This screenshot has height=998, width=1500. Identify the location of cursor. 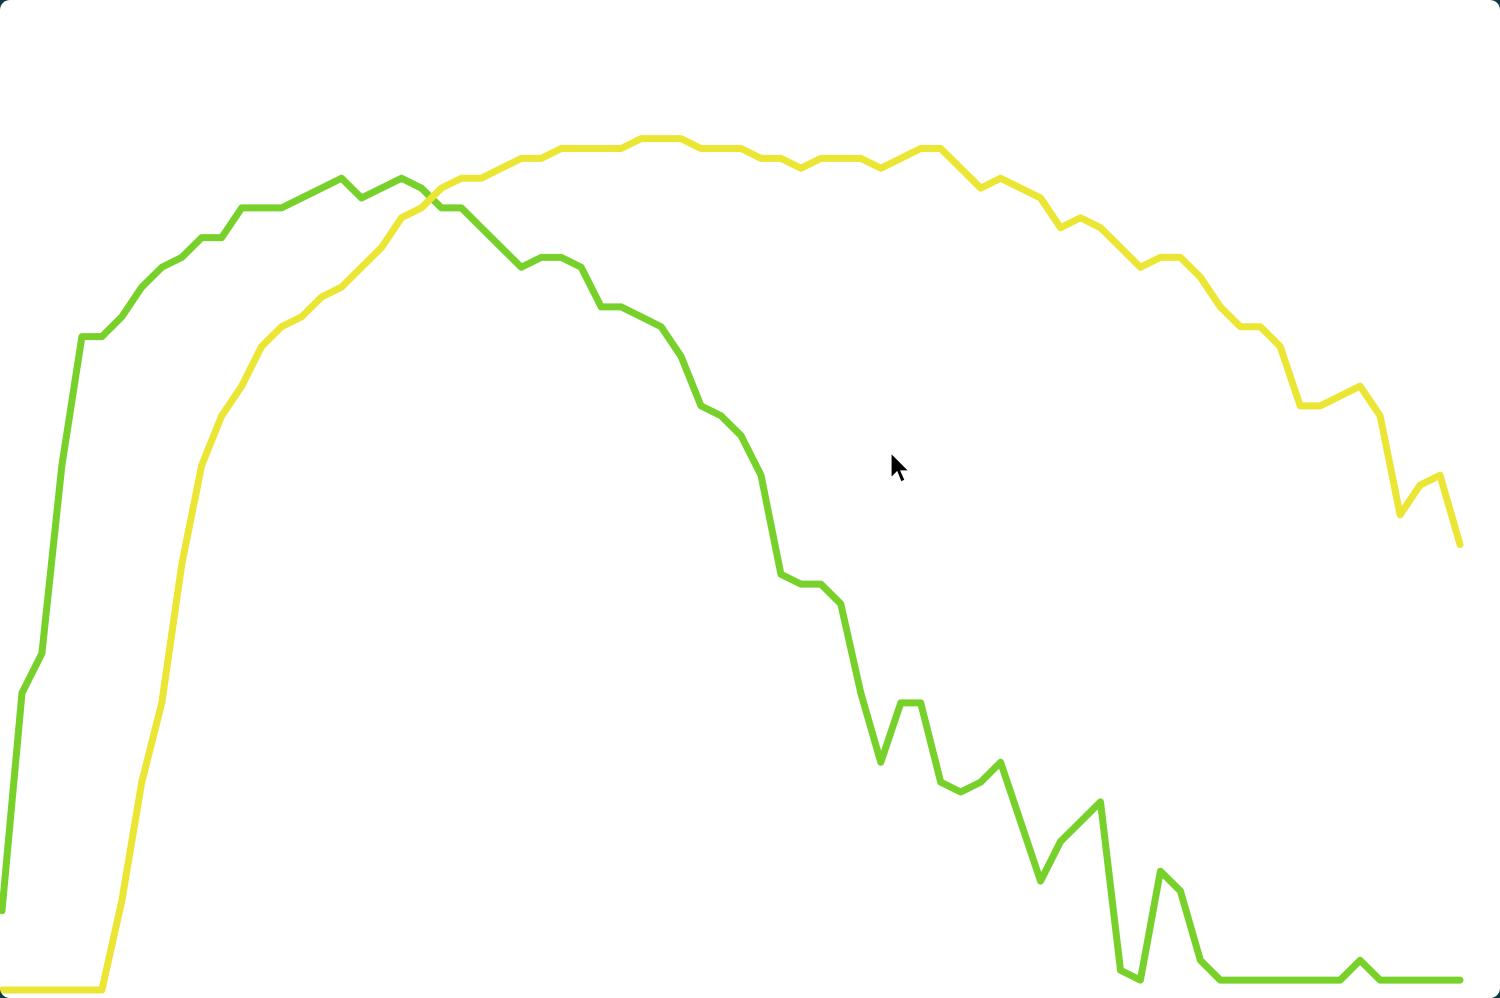
(900, 467).